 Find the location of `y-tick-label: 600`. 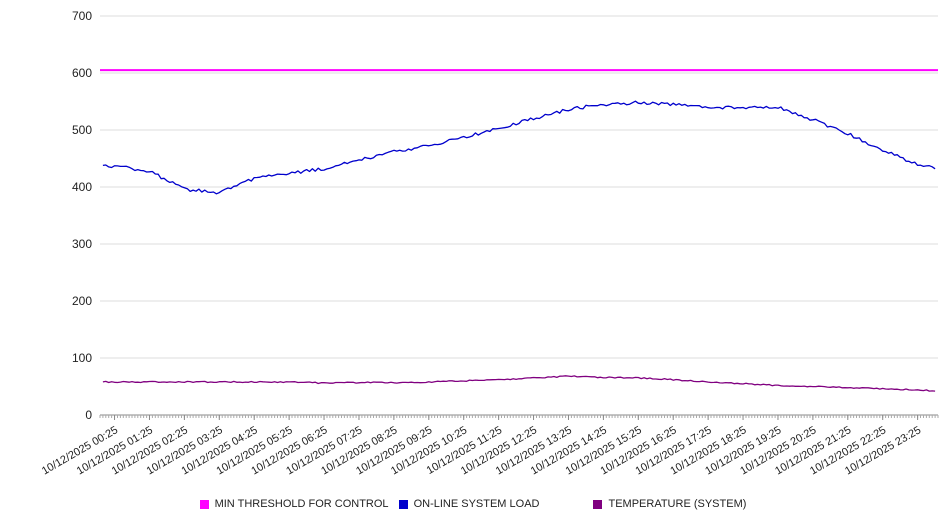

y-tick-label: 600 is located at coordinates (82, 73).